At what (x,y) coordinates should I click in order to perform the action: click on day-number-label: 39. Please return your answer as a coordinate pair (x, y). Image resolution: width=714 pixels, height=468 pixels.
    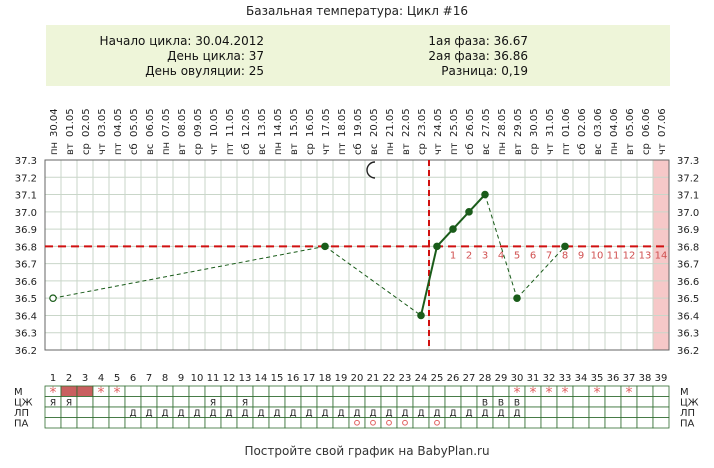
    Looking at the image, I should click on (661, 378).